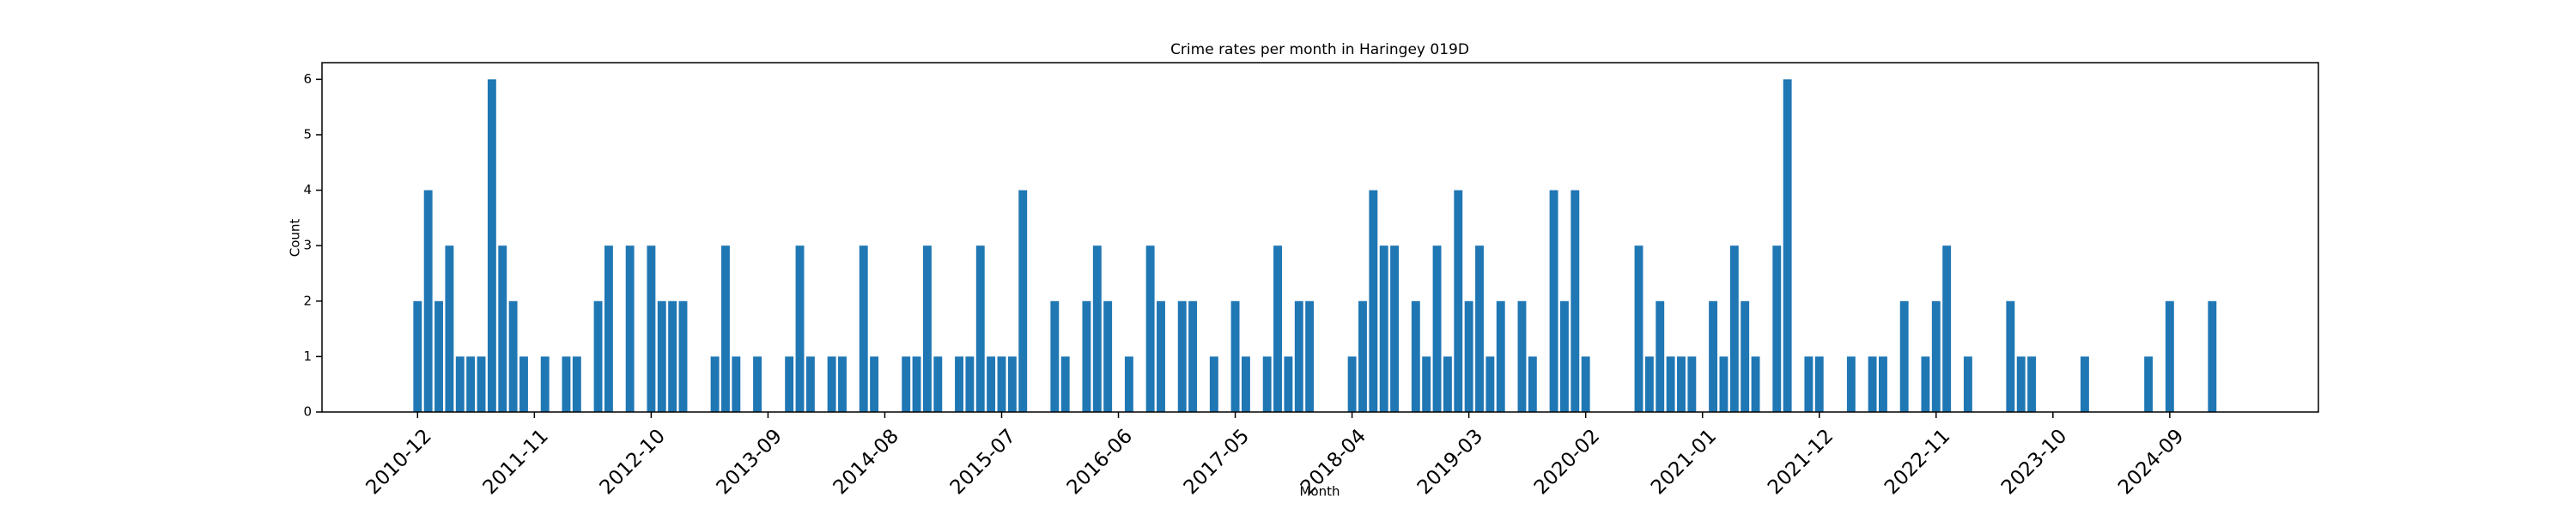 This screenshot has height=515, width=2576. I want to click on x-tick-label: 2021-01, so click(1684, 462).